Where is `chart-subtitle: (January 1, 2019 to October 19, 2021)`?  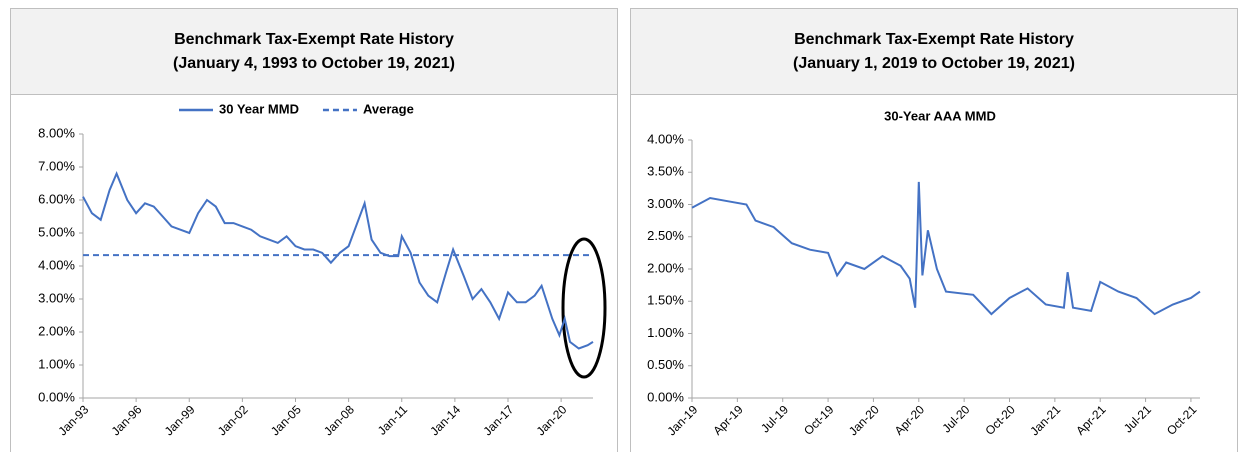
chart-subtitle: (January 1, 2019 to October 19, 2021) is located at coordinates (934, 63).